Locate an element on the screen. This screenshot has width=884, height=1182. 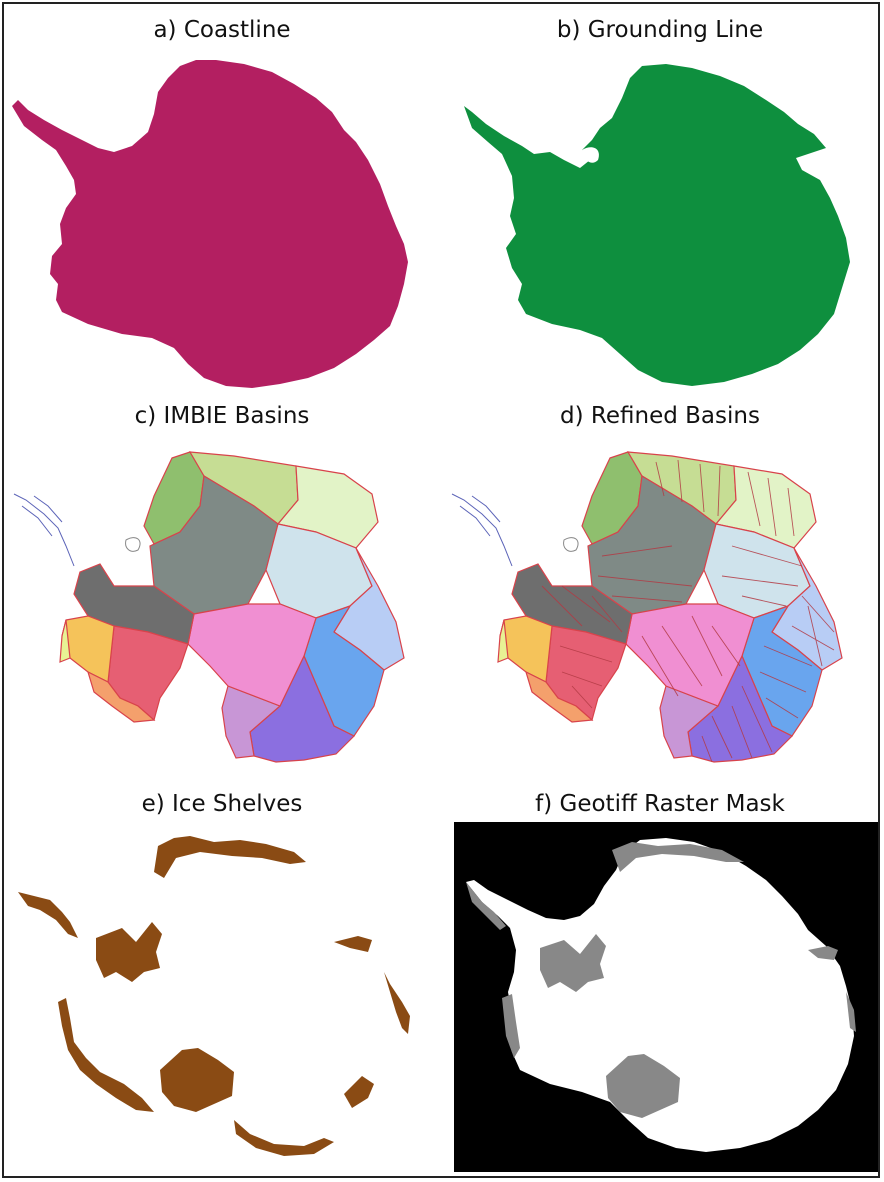
panel-title-b: b) Grounding Line is located at coordinates (660, 30).